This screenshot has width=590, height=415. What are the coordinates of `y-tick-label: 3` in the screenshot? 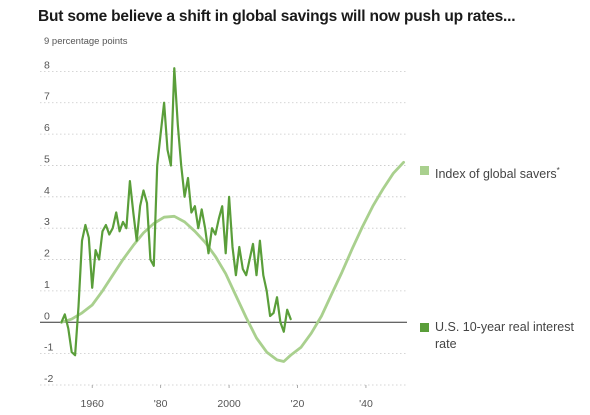 It's located at (47, 222).